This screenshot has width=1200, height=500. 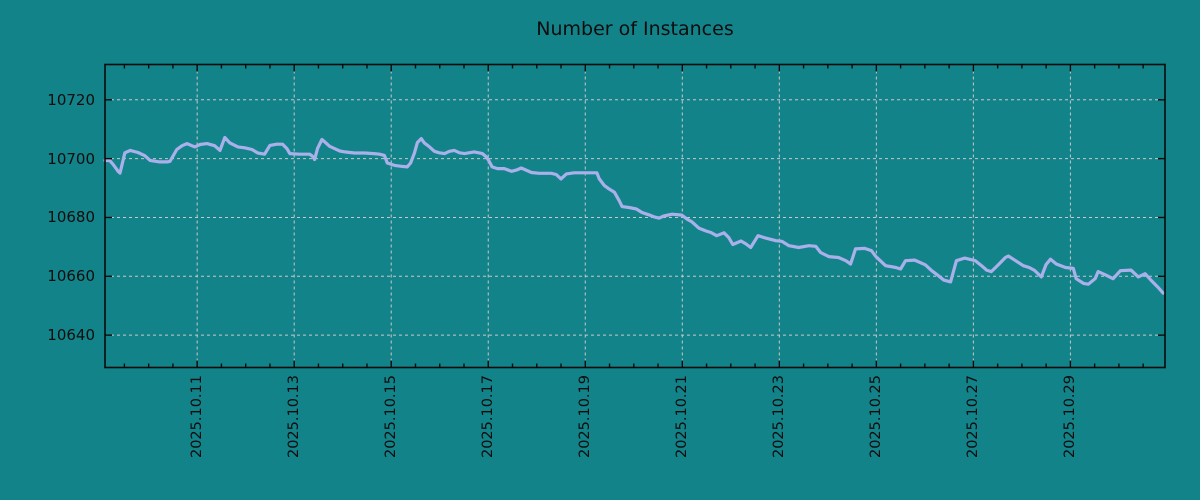 What do you see at coordinates (71, 335) in the screenshot?
I see `y-tick-label: 10640` at bounding box center [71, 335].